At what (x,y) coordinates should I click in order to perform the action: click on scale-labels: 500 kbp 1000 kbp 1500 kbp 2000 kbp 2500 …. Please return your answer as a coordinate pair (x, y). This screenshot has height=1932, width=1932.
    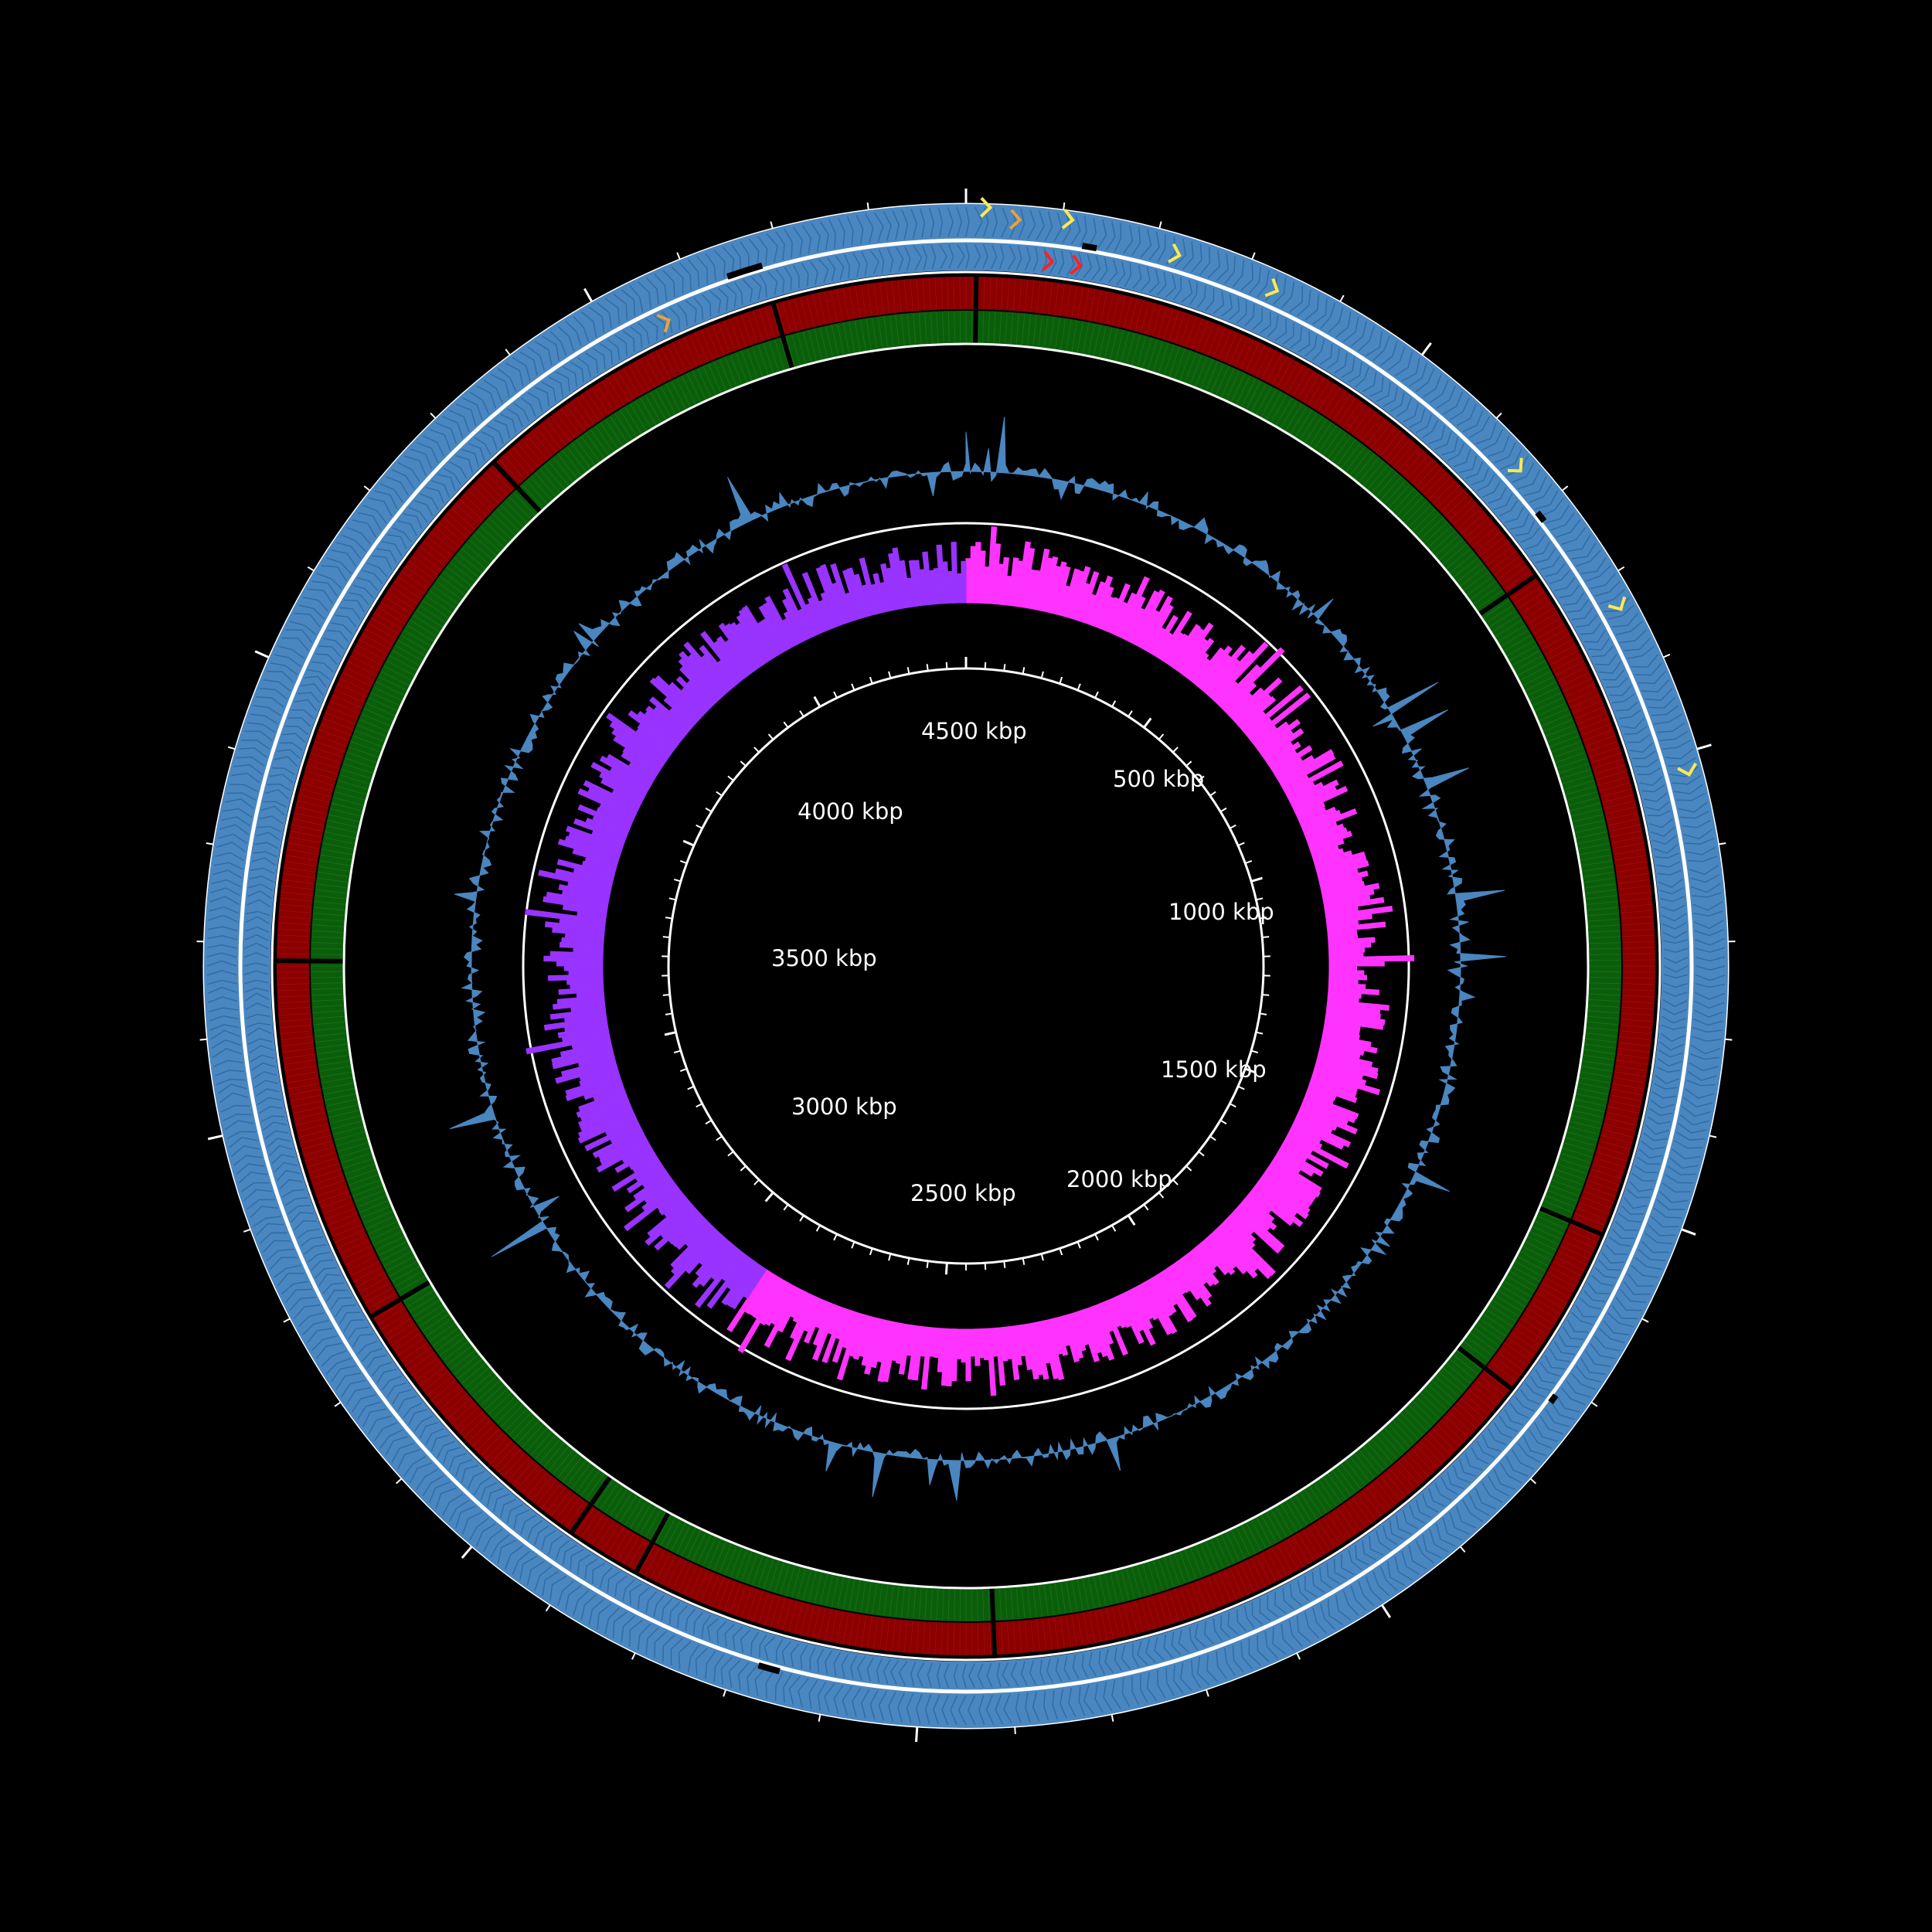
    Looking at the image, I should click on (1022, 962).